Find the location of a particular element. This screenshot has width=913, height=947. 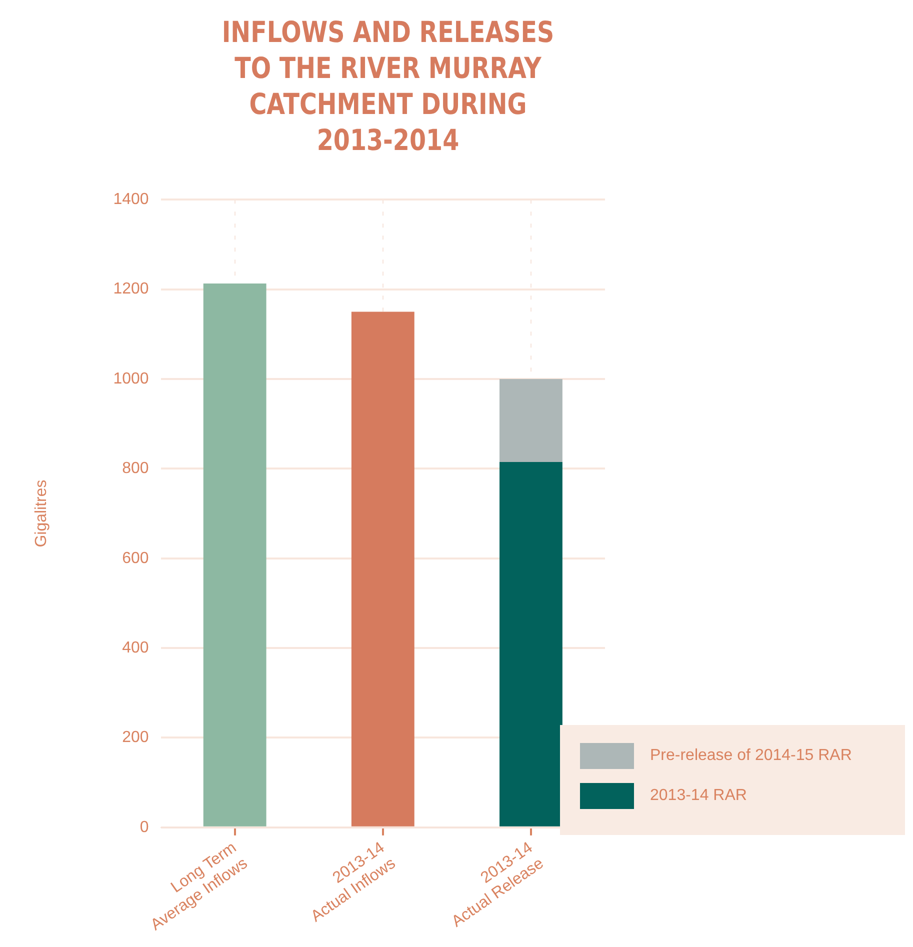

y-axis-title: Gigalitres is located at coordinates (41, 514).